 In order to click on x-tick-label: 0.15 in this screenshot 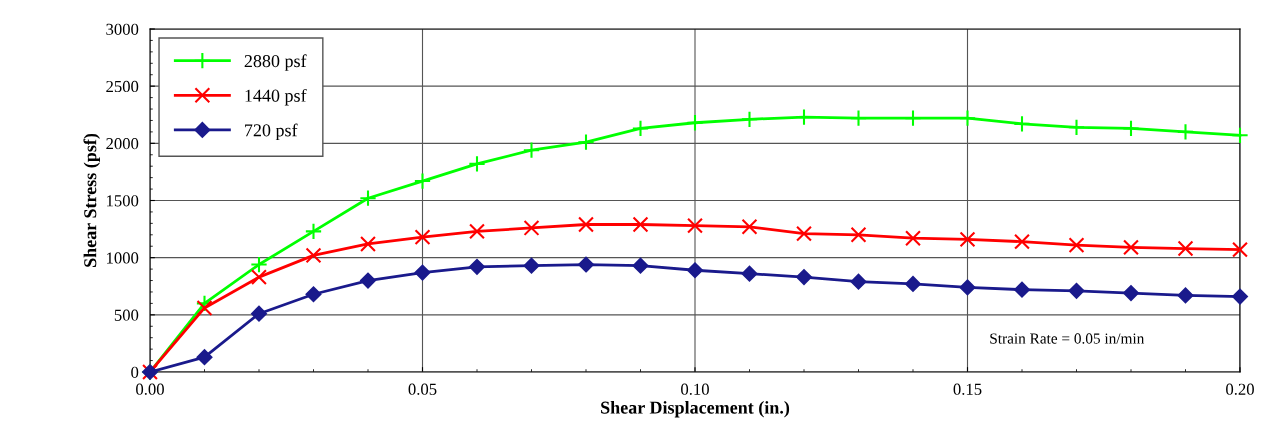, I will do `click(967, 389)`.